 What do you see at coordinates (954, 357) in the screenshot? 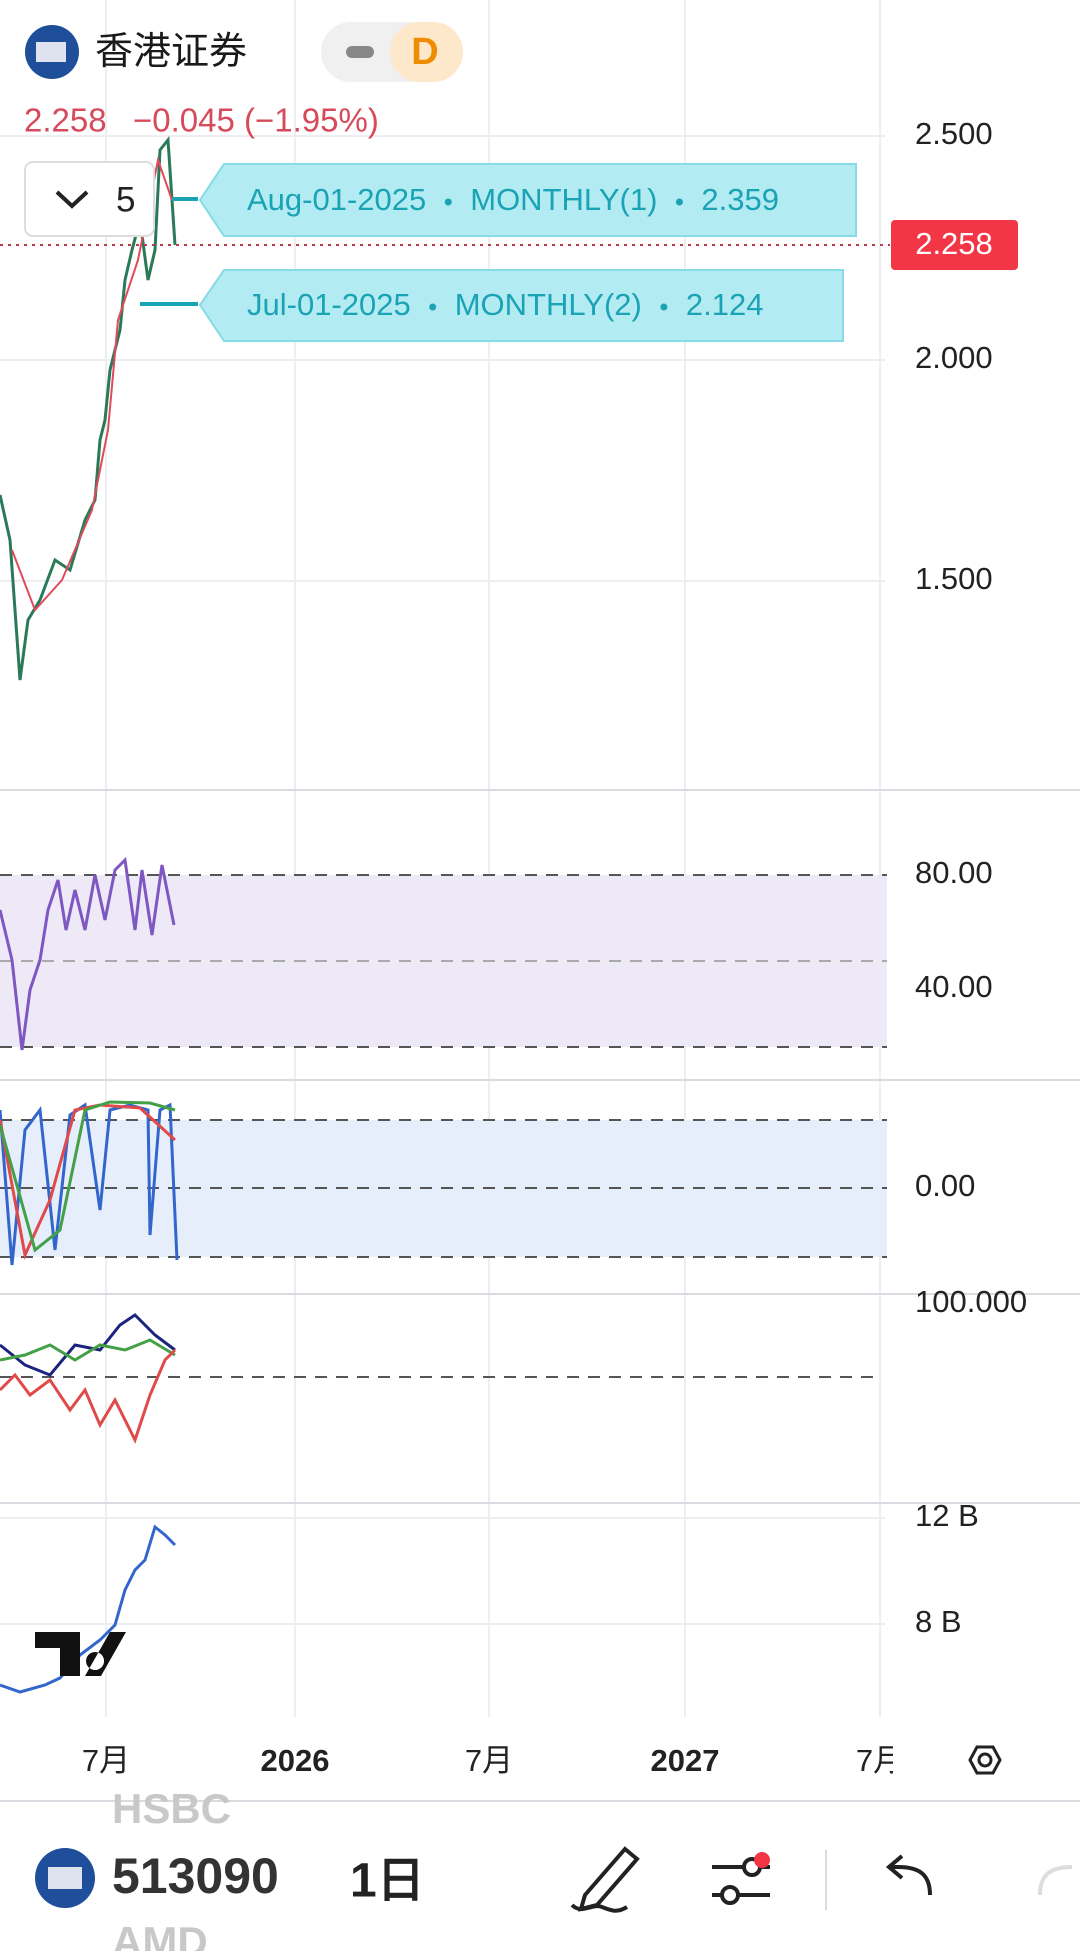
I see `price-axis-label: 2.000` at bounding box center [954, 357].